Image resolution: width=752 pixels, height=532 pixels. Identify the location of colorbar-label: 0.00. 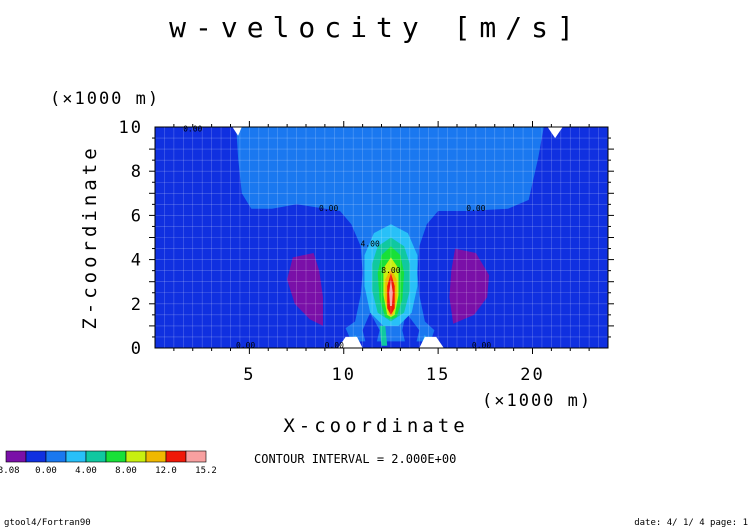
(46, 471).